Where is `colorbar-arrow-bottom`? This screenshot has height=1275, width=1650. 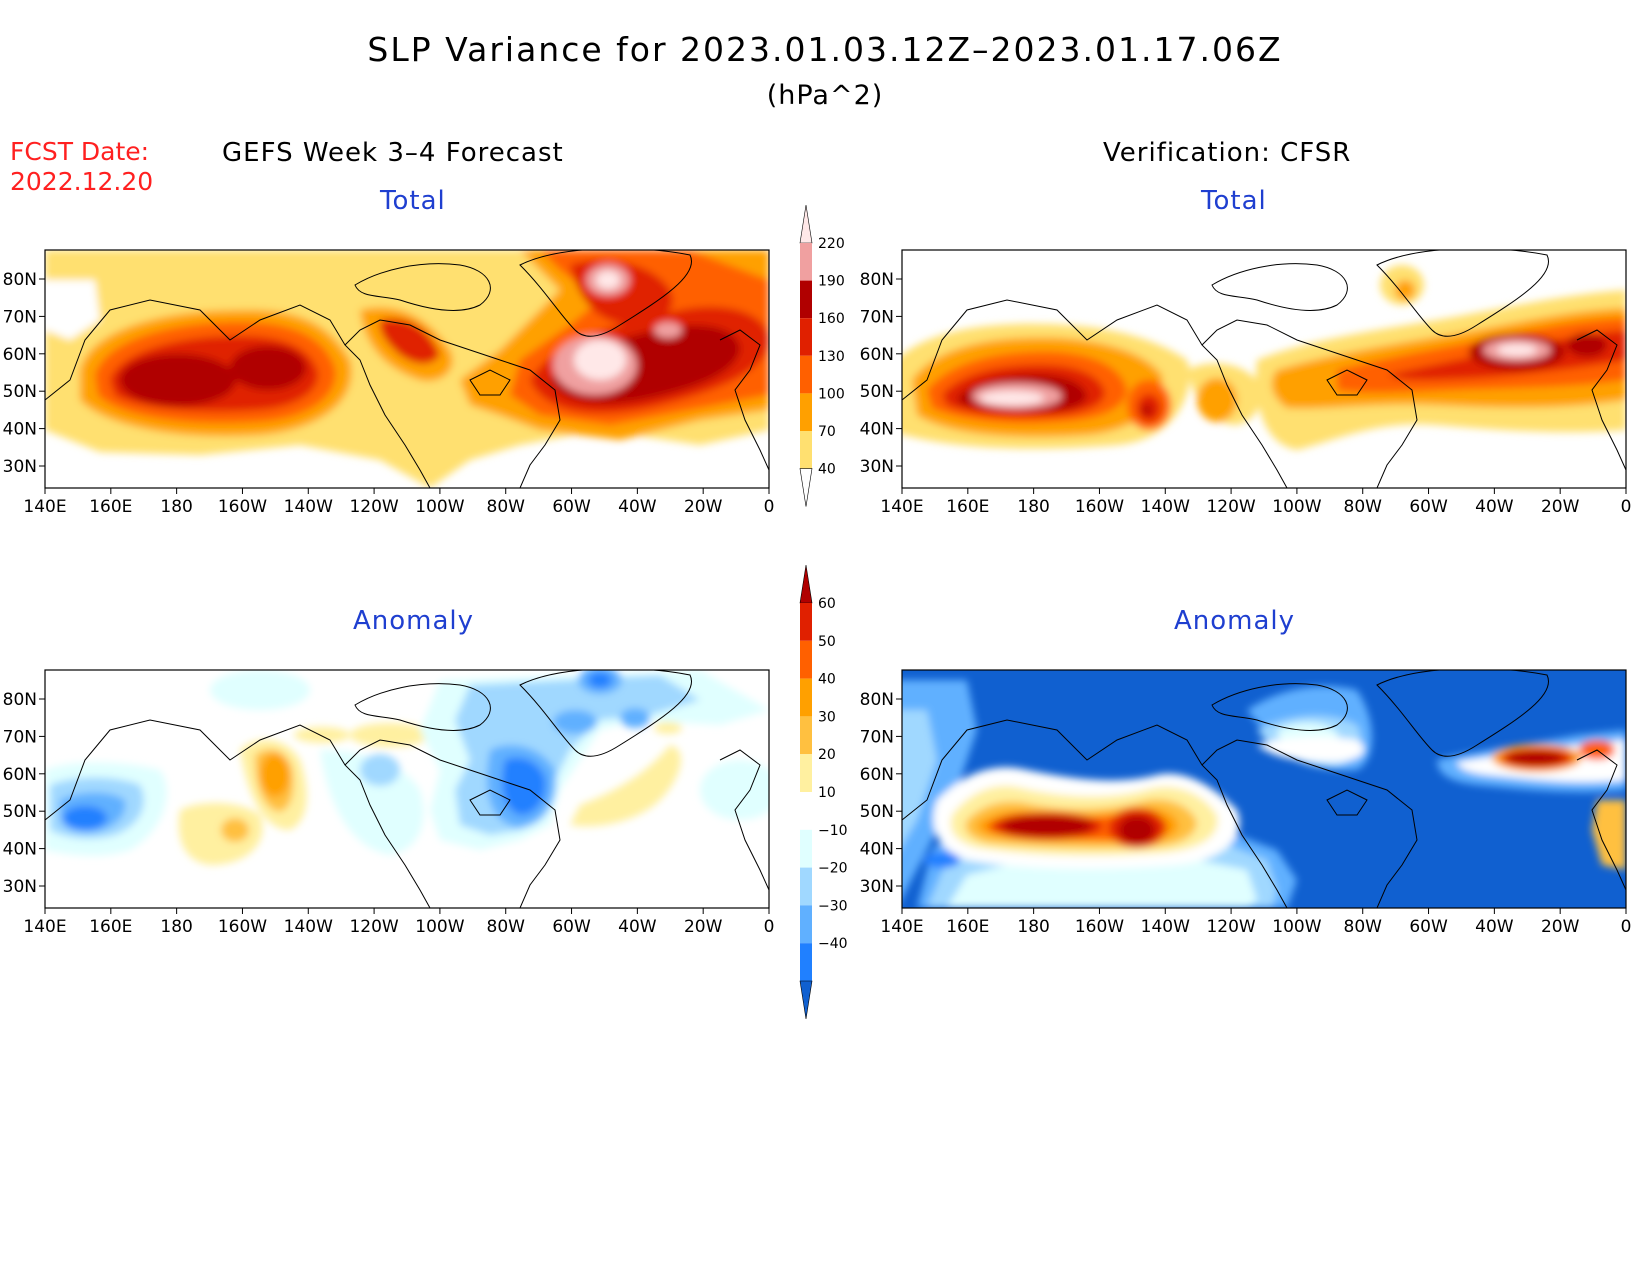 colorbar-arrow-bottom is located at coordinates (806, 1000).